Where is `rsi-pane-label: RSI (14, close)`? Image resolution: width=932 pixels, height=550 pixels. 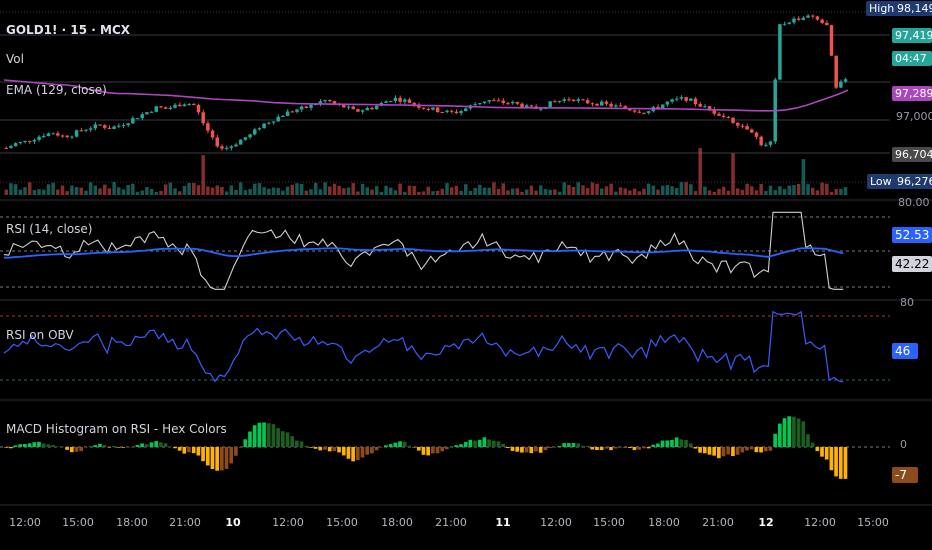
rsi-pane-label: RSI (14, close) is located at coordinates (49, 229).